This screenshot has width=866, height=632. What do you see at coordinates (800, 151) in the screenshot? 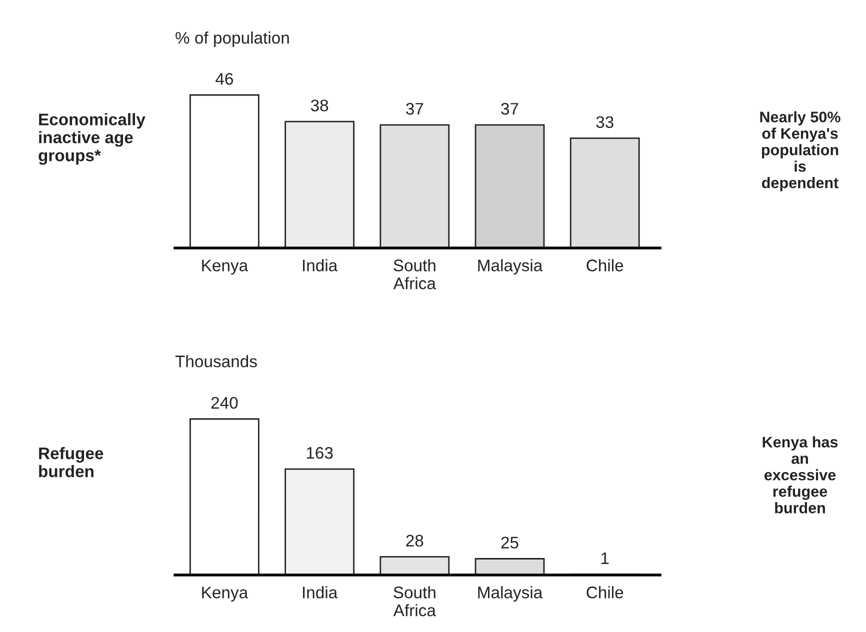
I see `text: Nearly 50% of Kenya's population is dependent` at bounding box center [800, 151].